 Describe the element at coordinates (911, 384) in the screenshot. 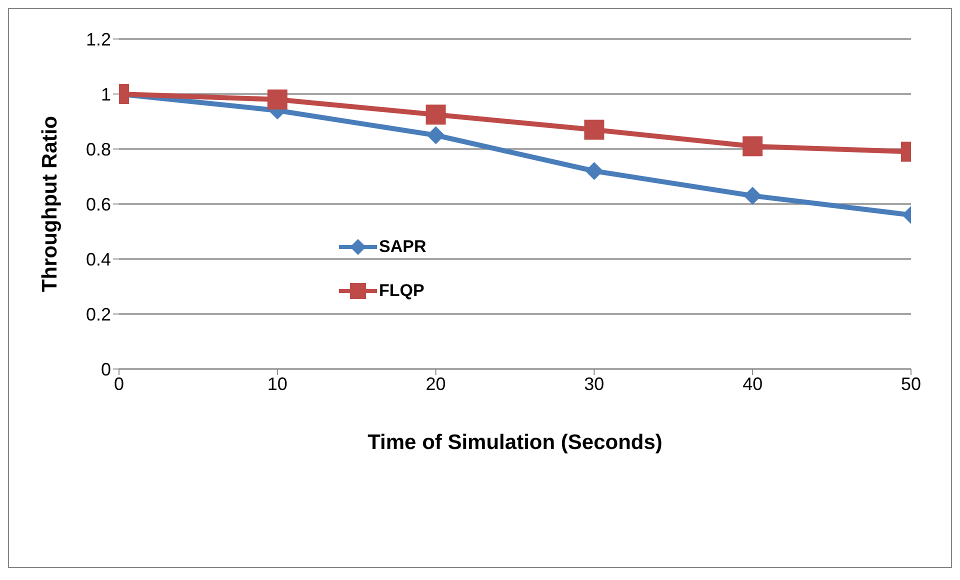

I see `x-tick-label: 50` at that location.